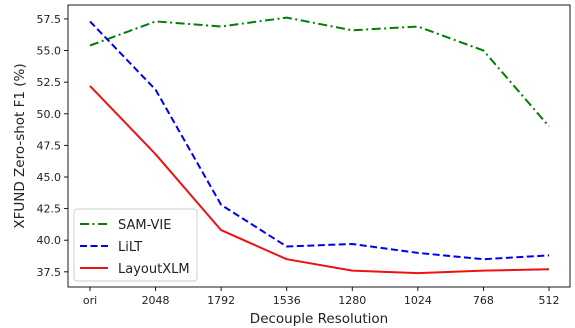 The height and width of the screenshot is (328, 575). Describe the element at coordinates (49, 209) in the screenshot. I see `y-tick-label: 42.5` at that location.